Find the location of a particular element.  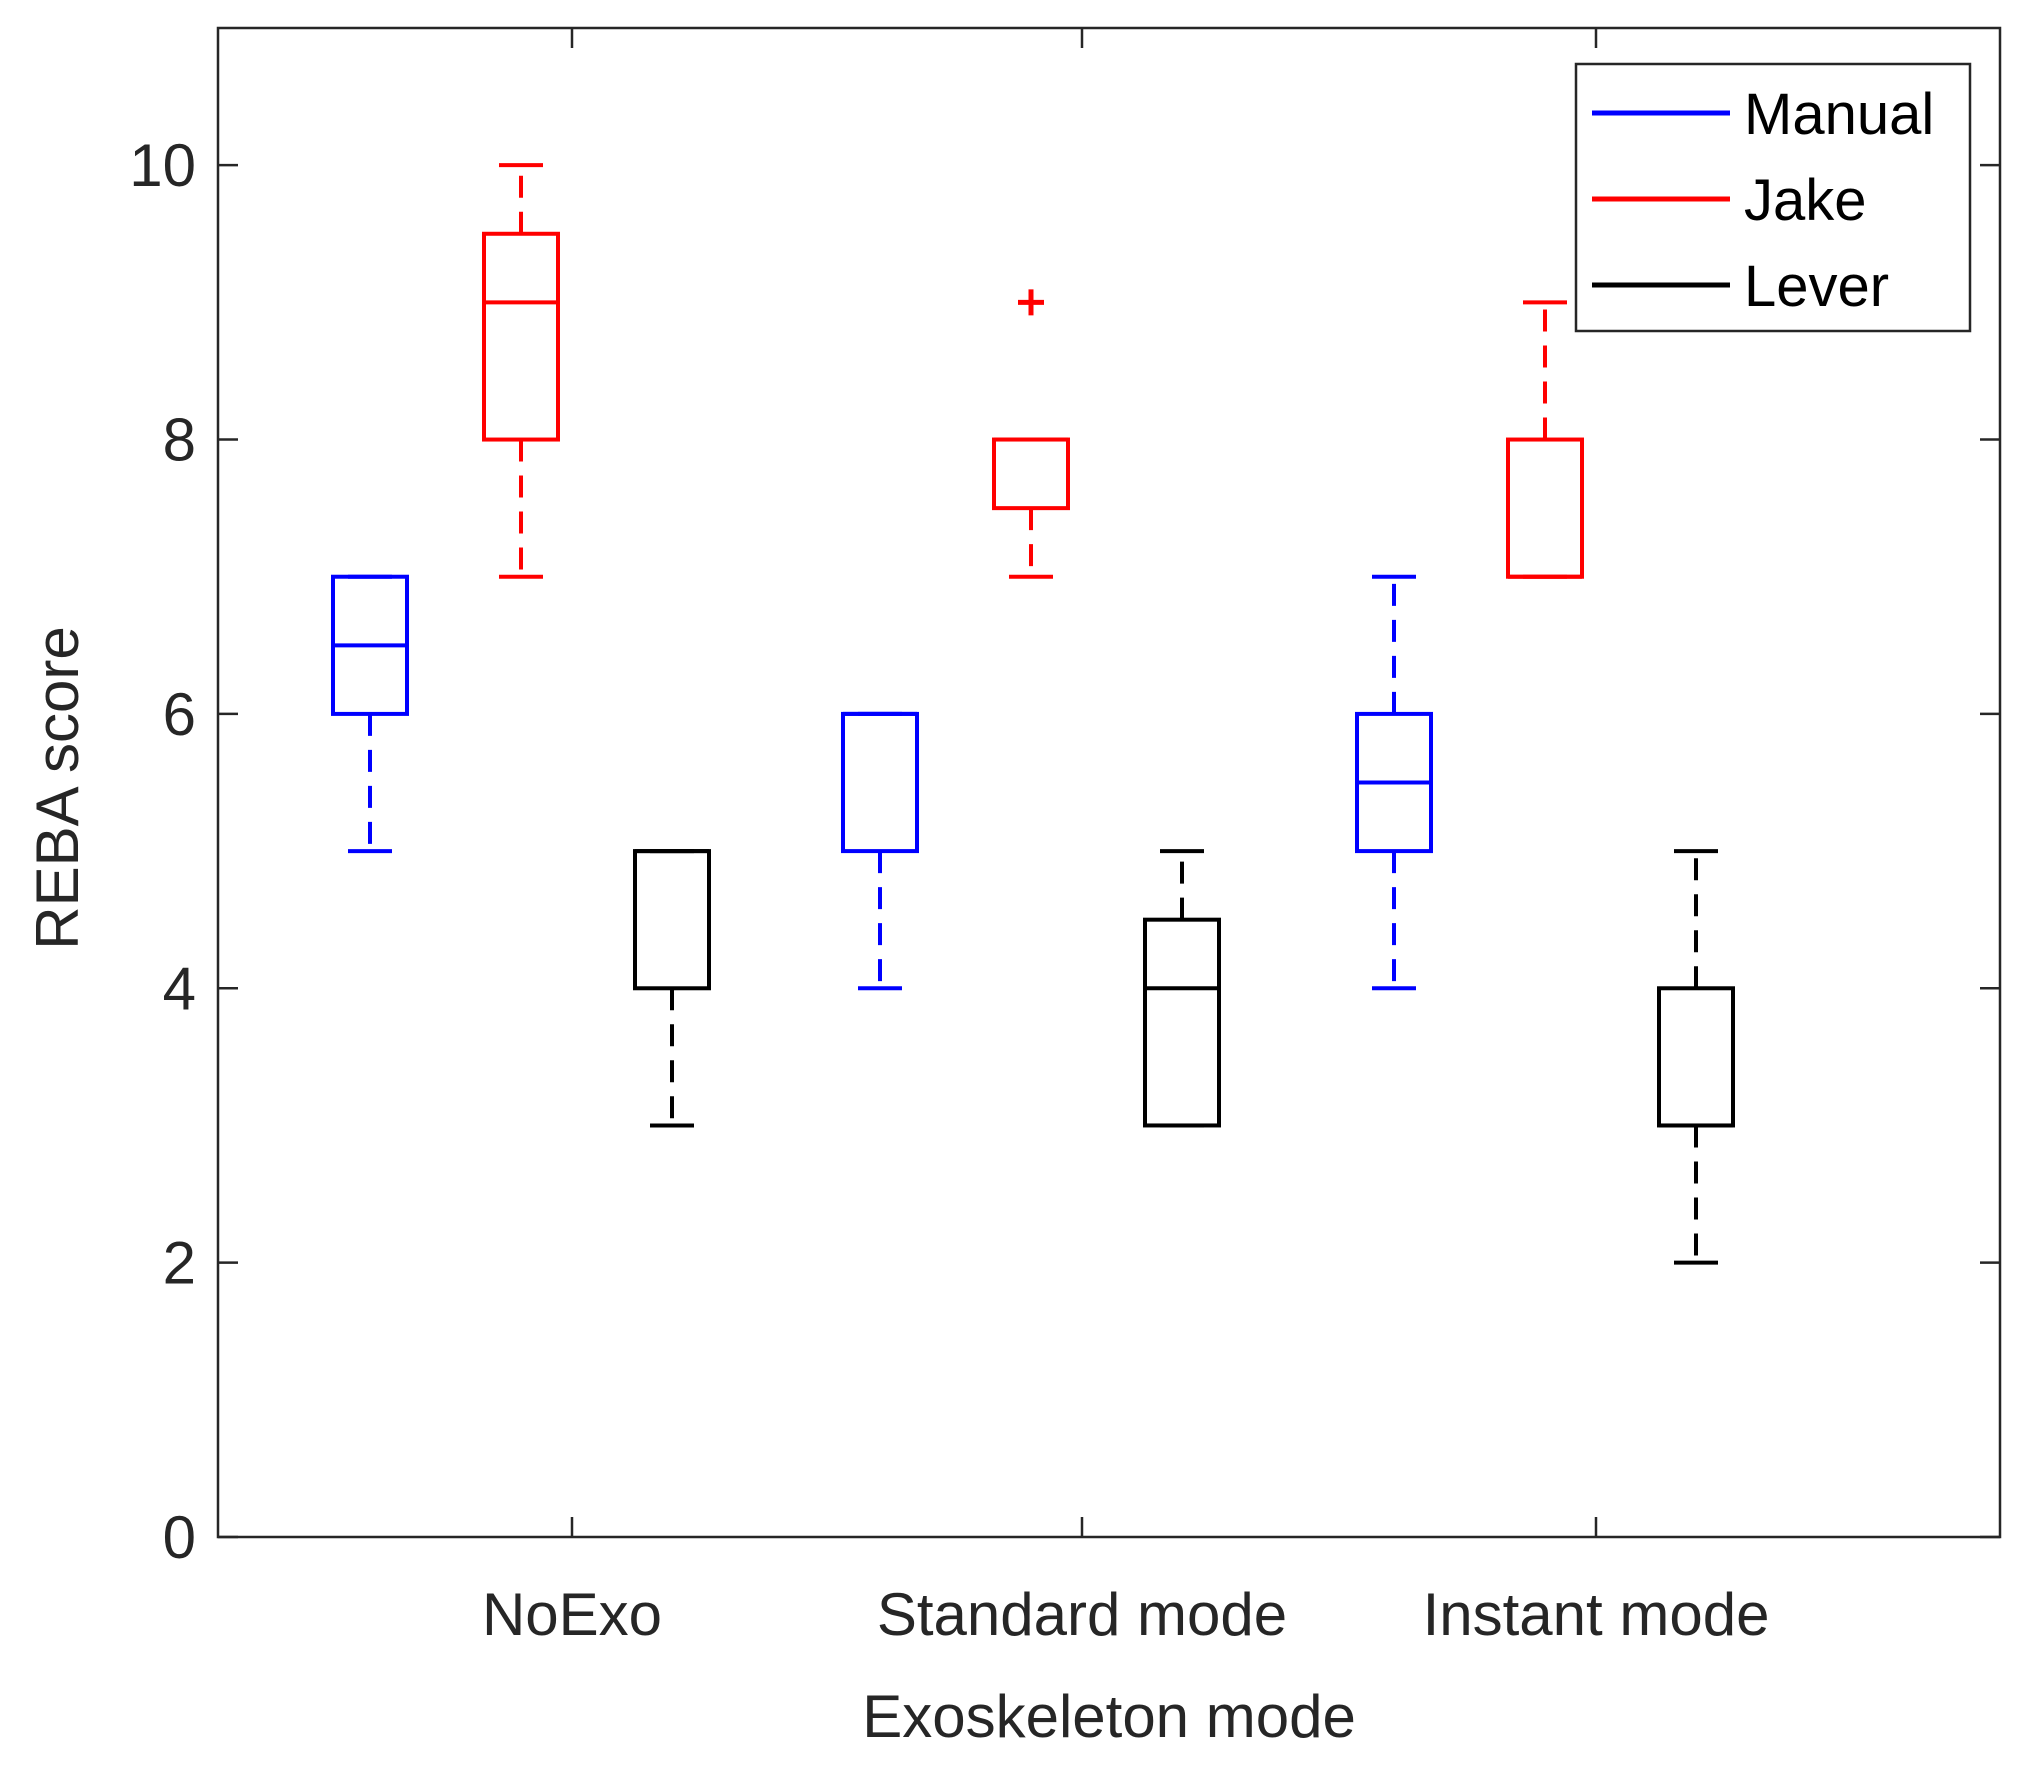

legend-label: Lever is located at coordinates (1816, 286).